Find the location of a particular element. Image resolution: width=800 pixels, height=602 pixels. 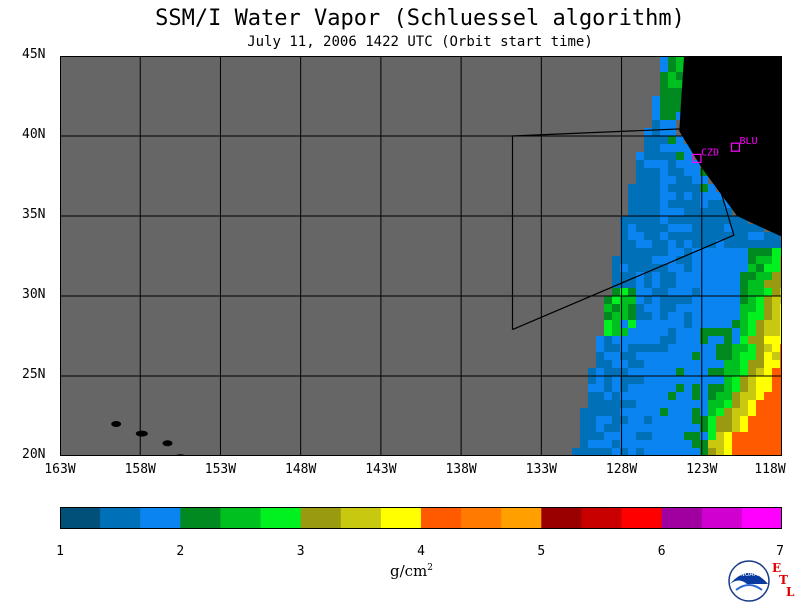

units-label: g/cm2 is located at coordinates (411, 571).